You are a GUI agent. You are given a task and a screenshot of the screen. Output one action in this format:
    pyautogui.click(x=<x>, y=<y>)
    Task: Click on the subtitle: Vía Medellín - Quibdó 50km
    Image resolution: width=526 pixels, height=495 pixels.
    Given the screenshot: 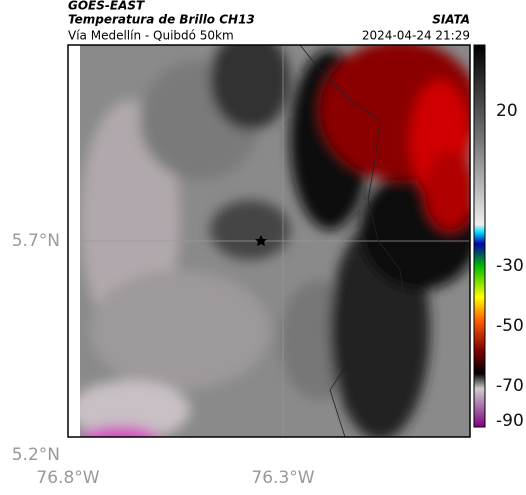 What is the action you would take?
    pyautogui.click(x=151, y=36)
    